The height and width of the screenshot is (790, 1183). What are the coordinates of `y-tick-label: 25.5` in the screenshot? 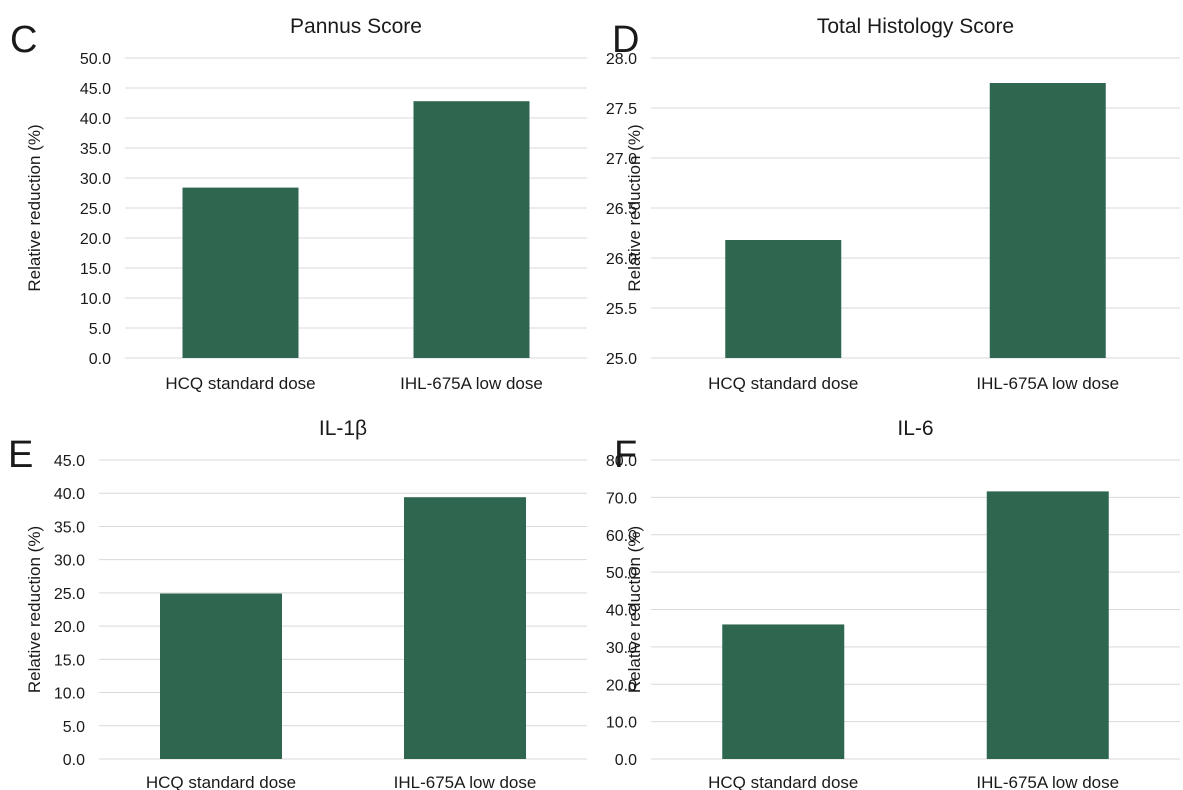 It's located at (621, 309).